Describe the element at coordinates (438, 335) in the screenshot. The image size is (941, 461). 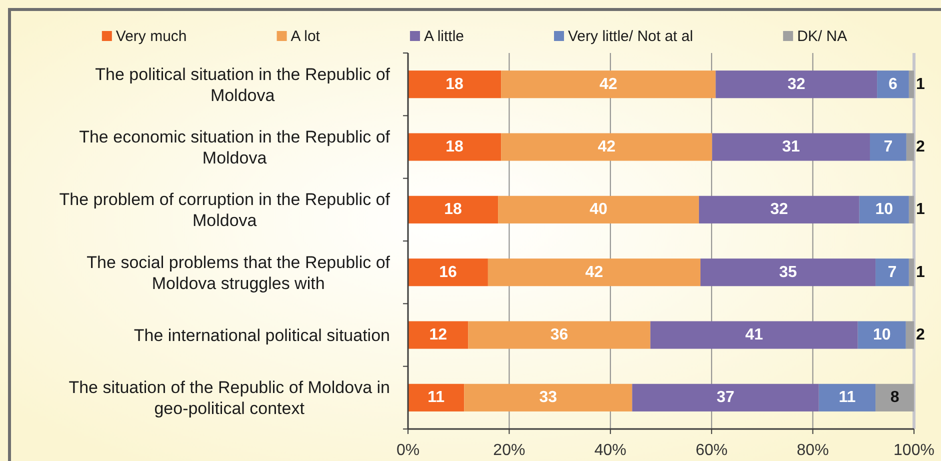
I see `data-label: 12` at that location.